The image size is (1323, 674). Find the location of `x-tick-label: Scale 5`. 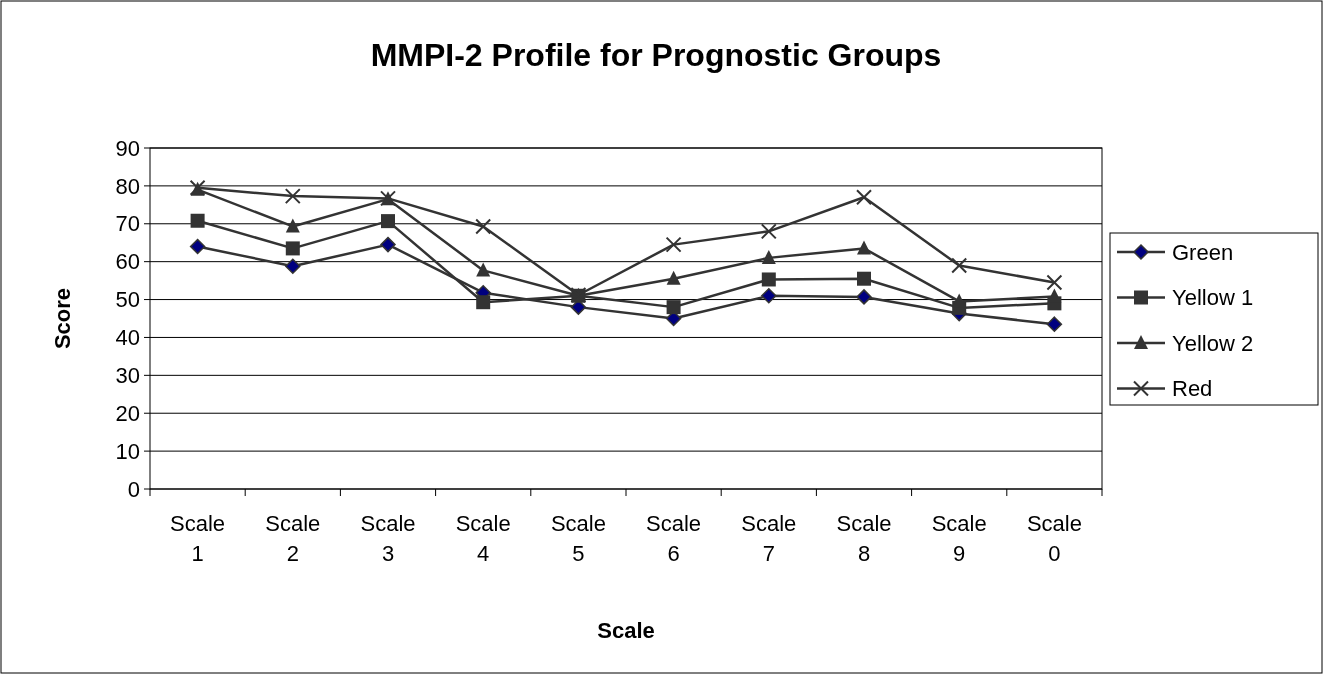

x-tick-label: Scale 5 is located at coordinates (578, 538).